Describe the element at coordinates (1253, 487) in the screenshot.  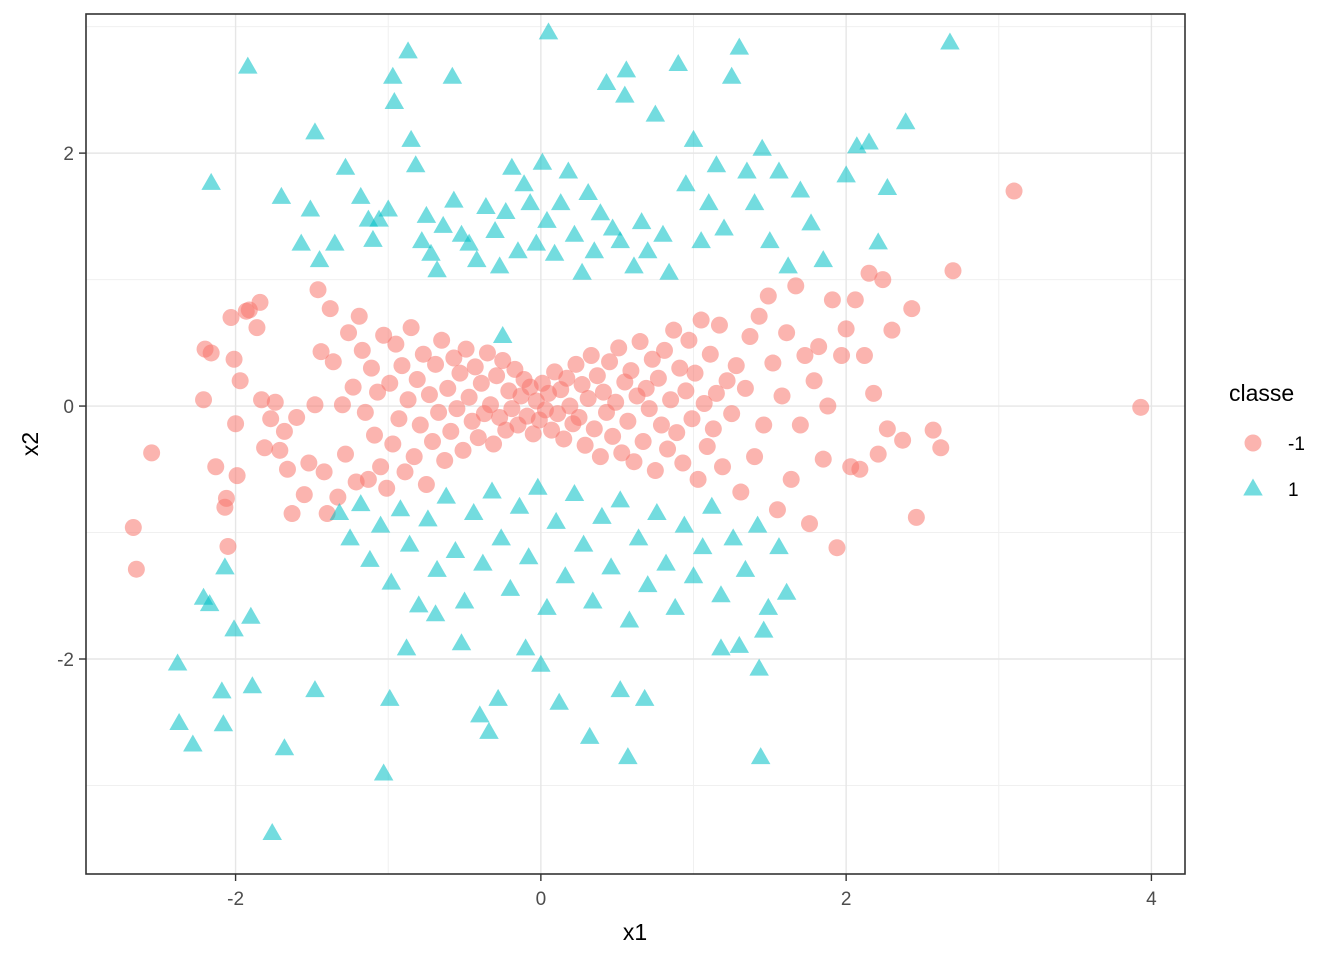
I see `legend-key-triangle` at that location.